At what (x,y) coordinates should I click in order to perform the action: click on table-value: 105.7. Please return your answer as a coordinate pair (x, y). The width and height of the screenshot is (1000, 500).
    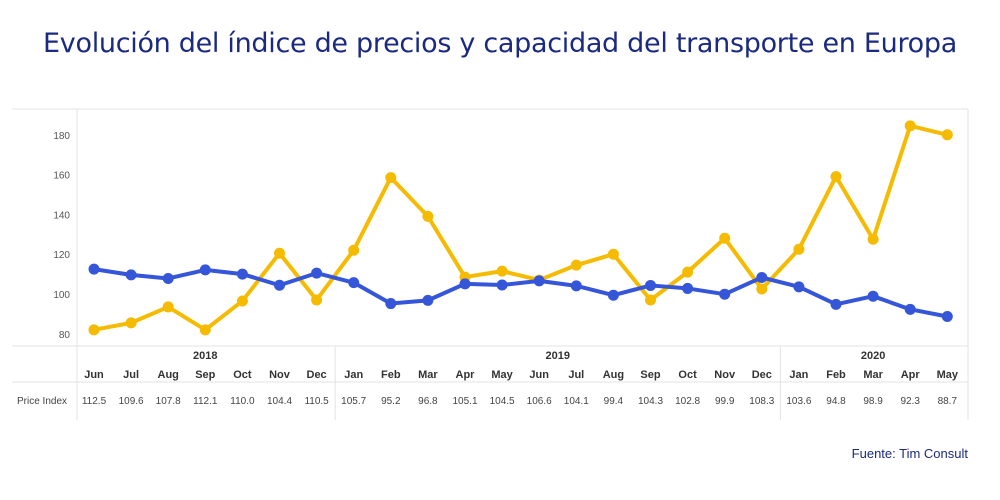
    Looking at the image, I should click on (353, 401).